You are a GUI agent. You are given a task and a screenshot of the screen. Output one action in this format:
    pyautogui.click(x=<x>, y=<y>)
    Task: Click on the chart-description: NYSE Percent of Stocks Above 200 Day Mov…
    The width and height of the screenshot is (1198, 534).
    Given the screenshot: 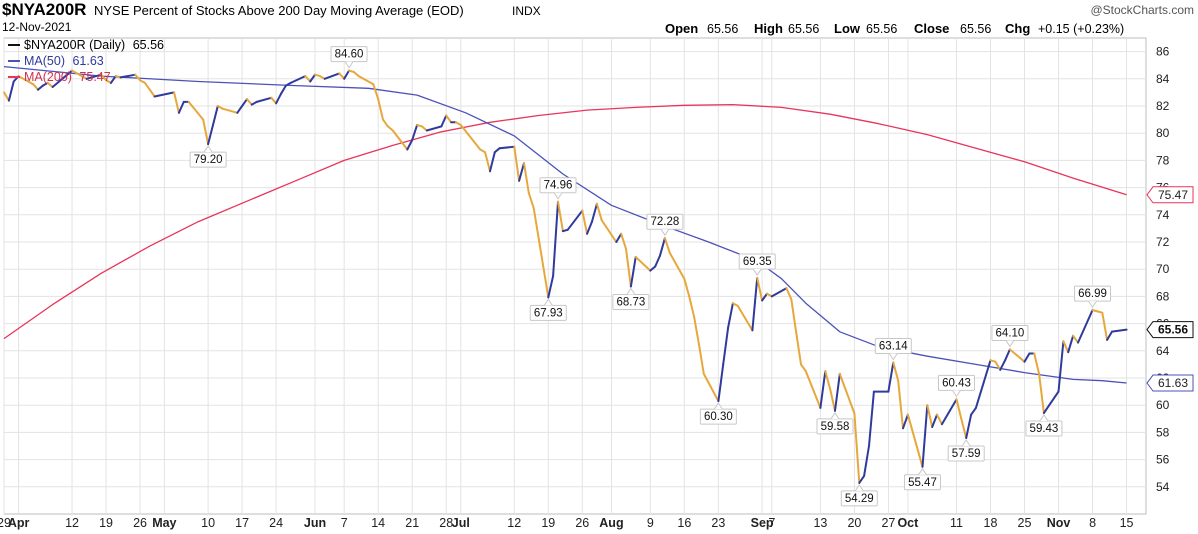 What is the action you would take?
    pyautogui.click(x=279, y=10)
    